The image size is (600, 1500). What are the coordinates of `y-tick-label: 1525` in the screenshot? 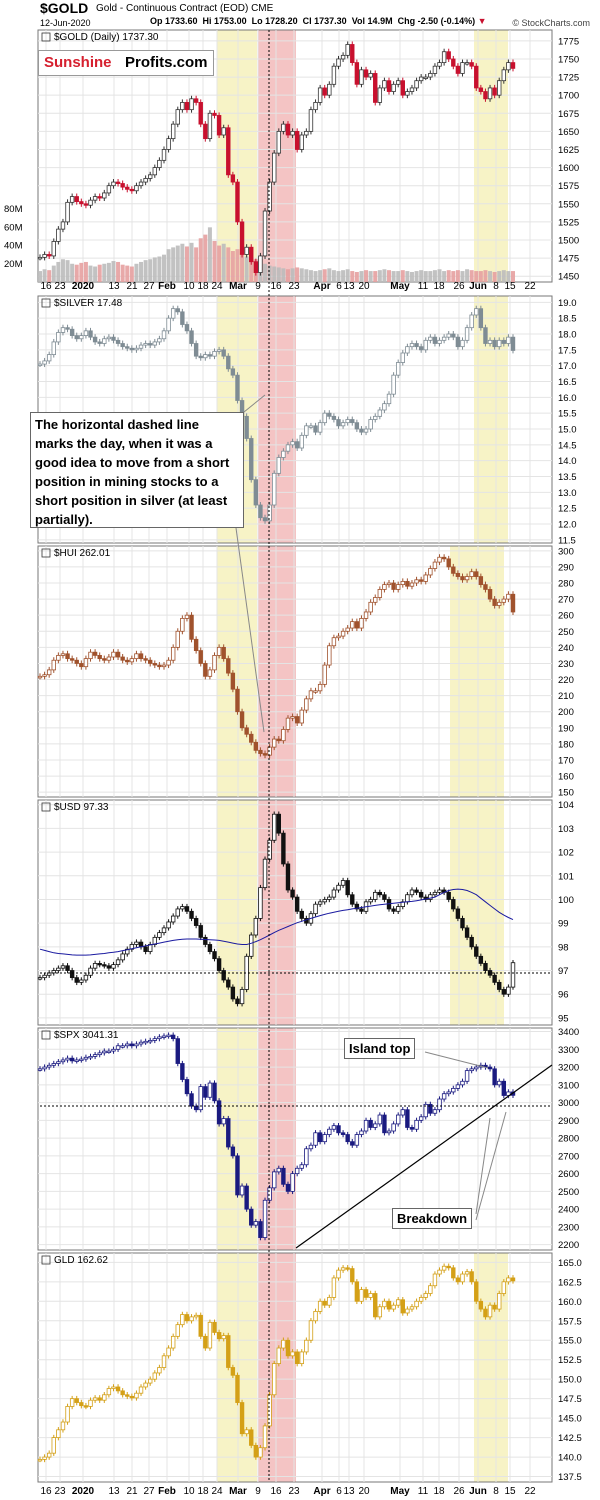 It's located at (568, 222).